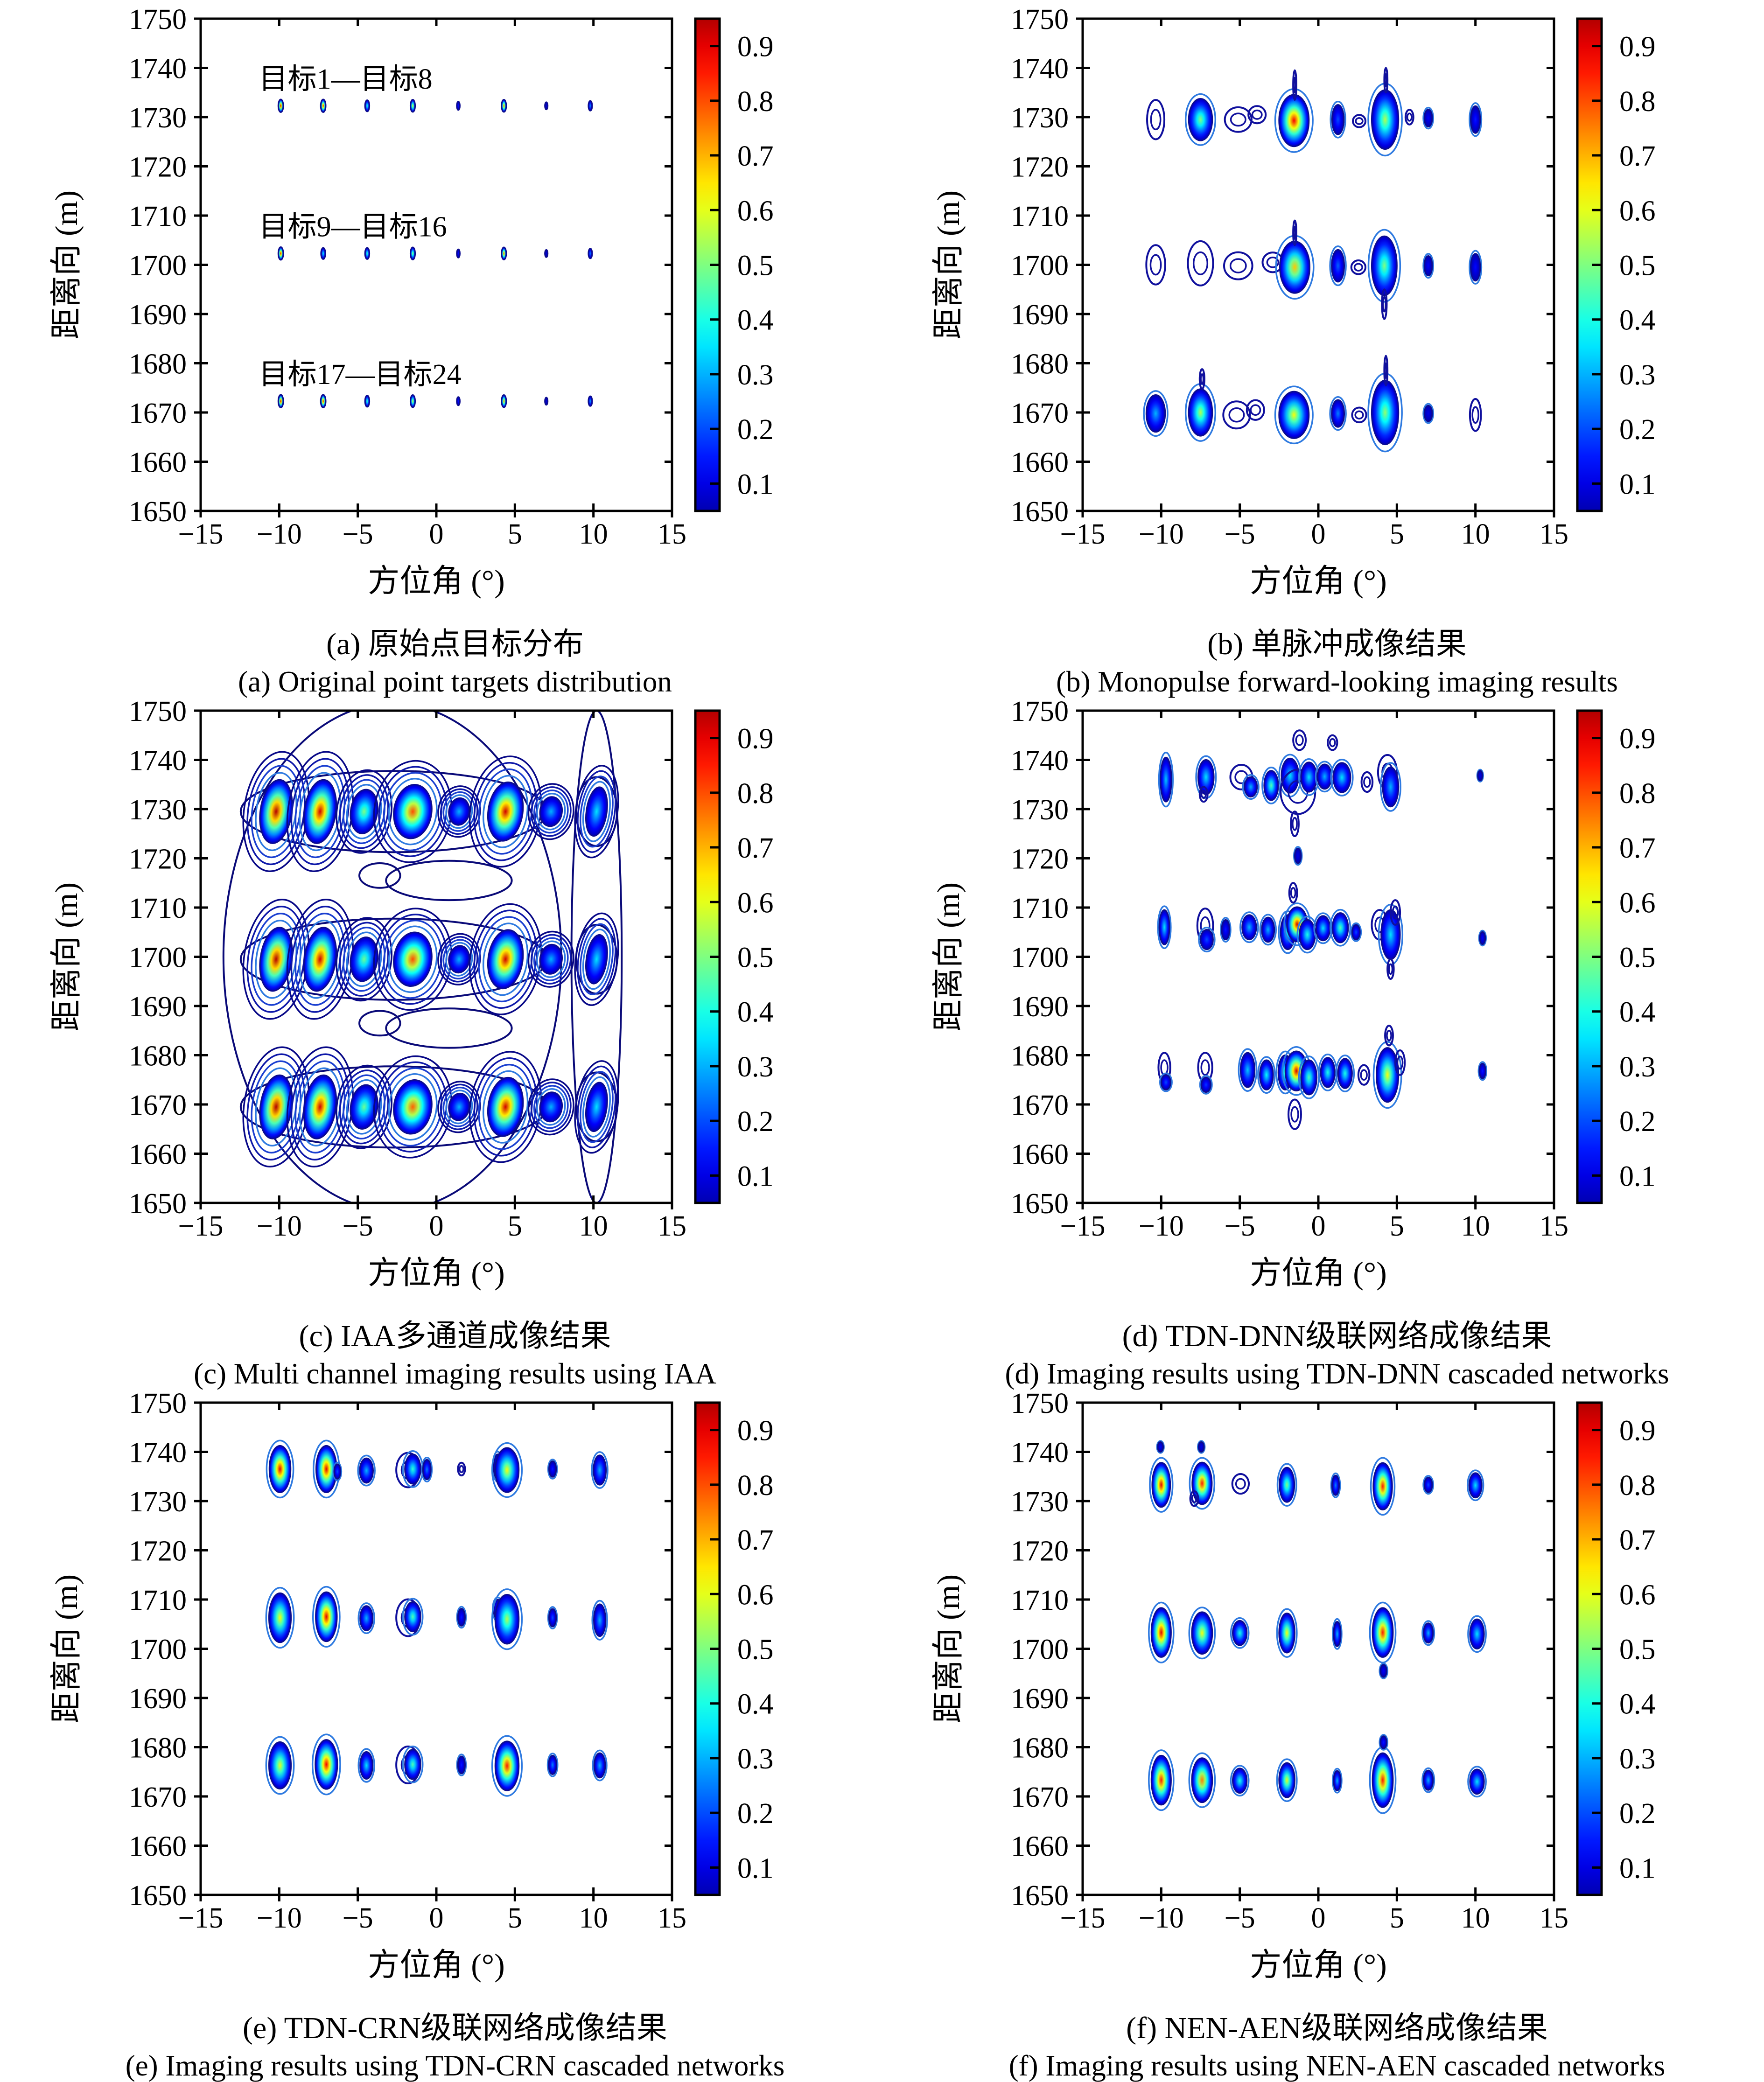  I want to click on caption-zh: (c) IAA多通道成像结果, so click(455, 1336).